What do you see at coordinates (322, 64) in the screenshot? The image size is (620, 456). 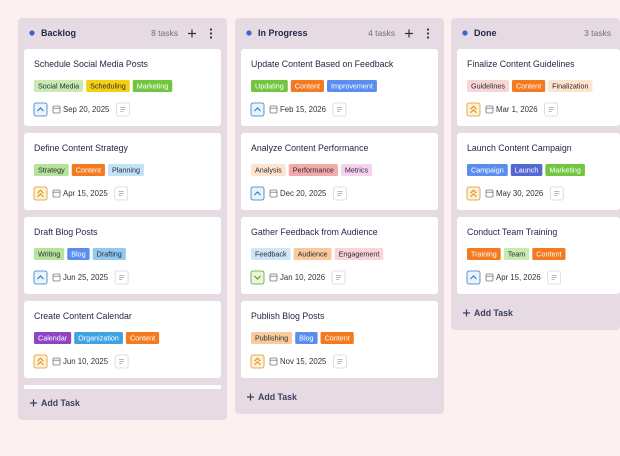 I see `task-title: Update Content Based on Feedback` at bounding box center [322, 64].